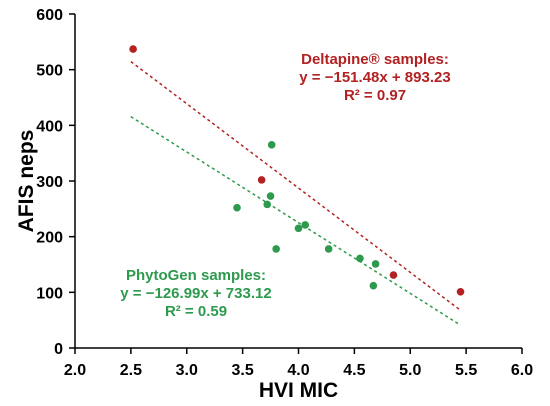  What do you see at coordinates (298, 370) in the screenshot?
I see `x-tick-label: 4.0` at bounding box center [298, 370].